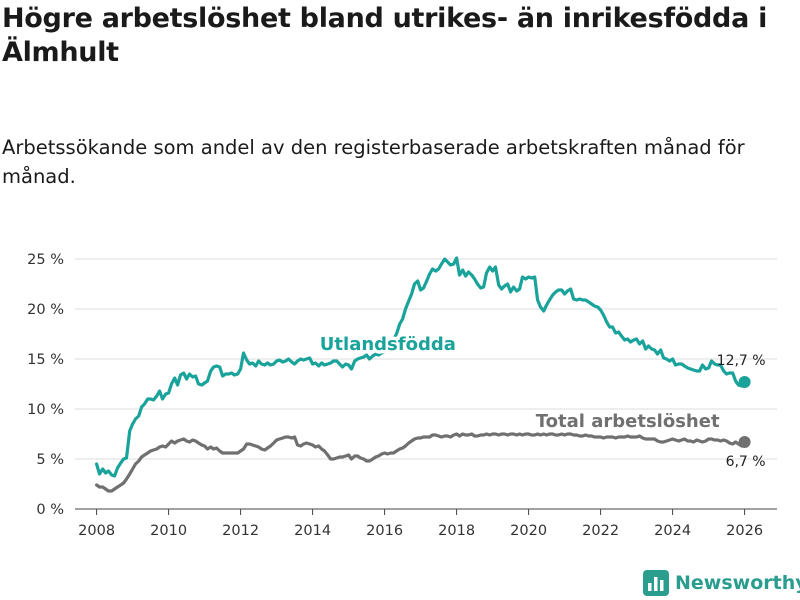  I want to click on y-tick-label: 5 %, so click(50, 460).